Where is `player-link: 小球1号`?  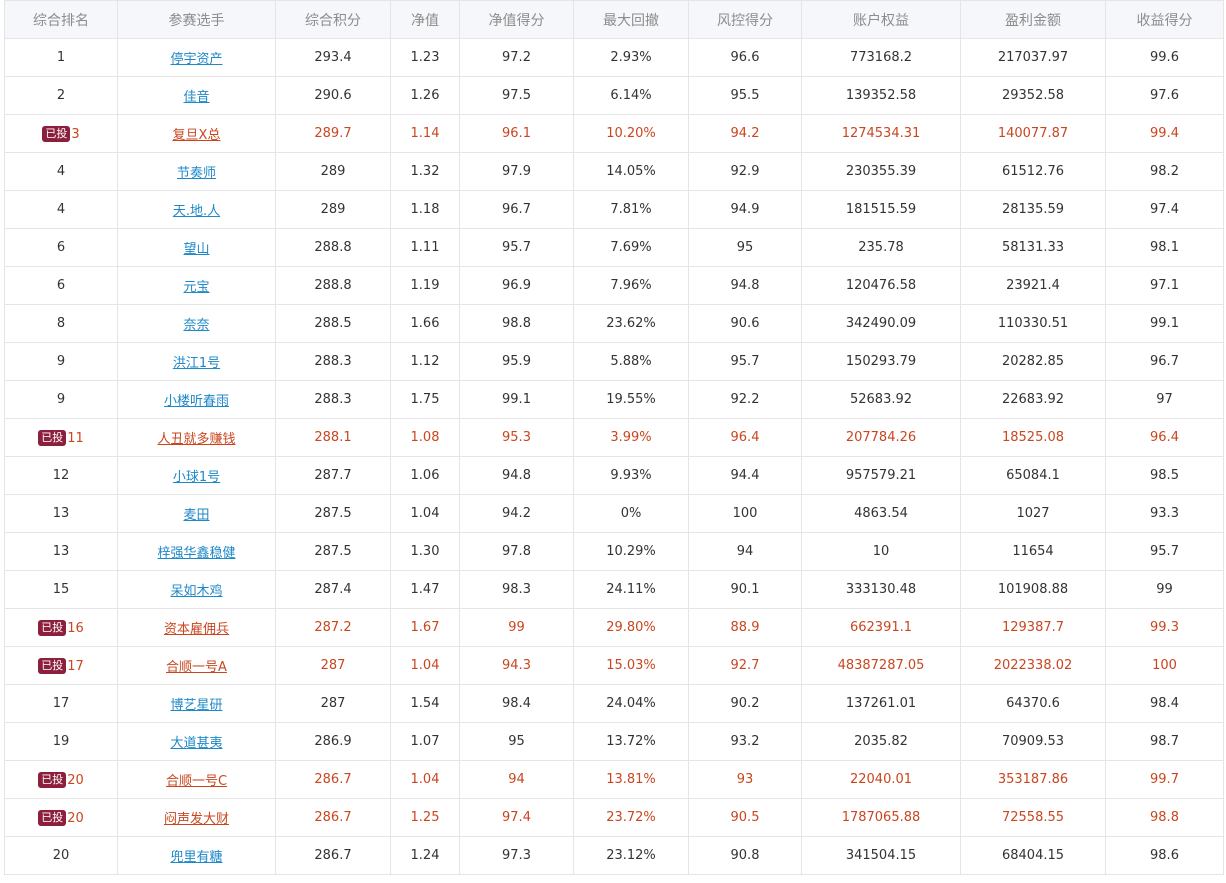
player-link: 小球1号 is located at coordinates (196, 477).